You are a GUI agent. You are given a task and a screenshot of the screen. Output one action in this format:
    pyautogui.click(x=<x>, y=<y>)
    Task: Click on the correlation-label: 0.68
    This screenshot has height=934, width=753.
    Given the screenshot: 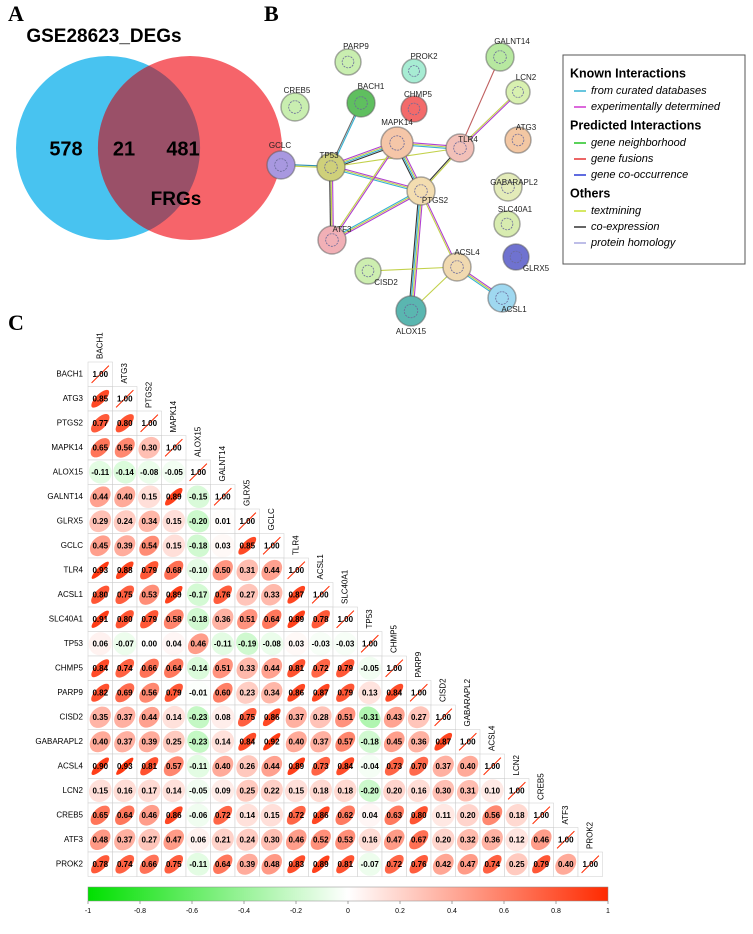 What is the action you would take?
    pyautogui.click(x=174, y=570)
    